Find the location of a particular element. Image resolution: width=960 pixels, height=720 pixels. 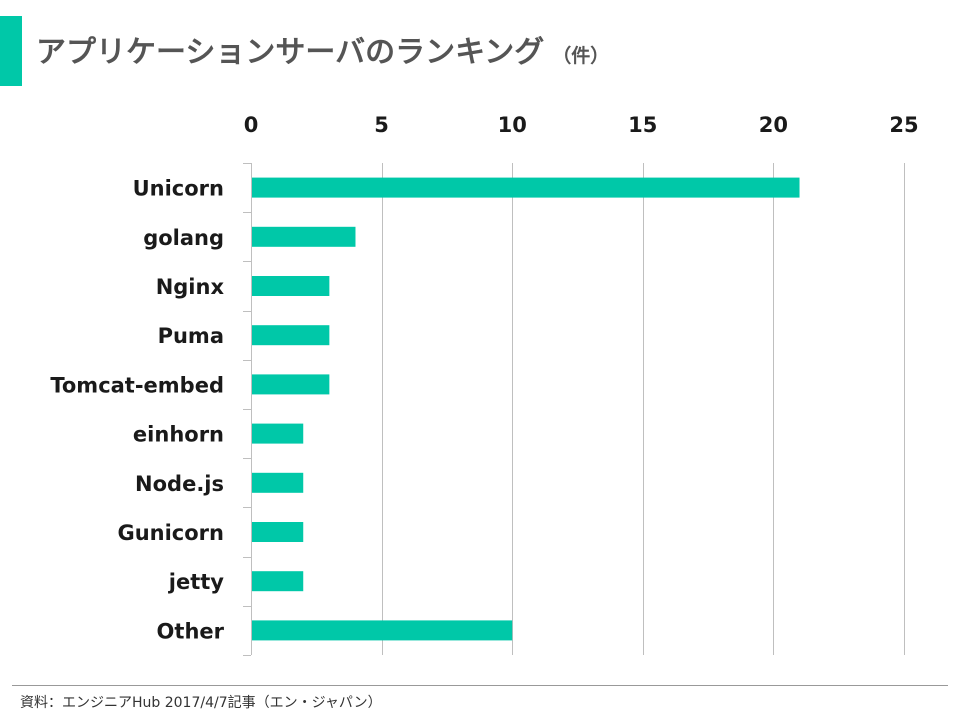

x-tick-label: 20 is located at coordinates (773, 125).